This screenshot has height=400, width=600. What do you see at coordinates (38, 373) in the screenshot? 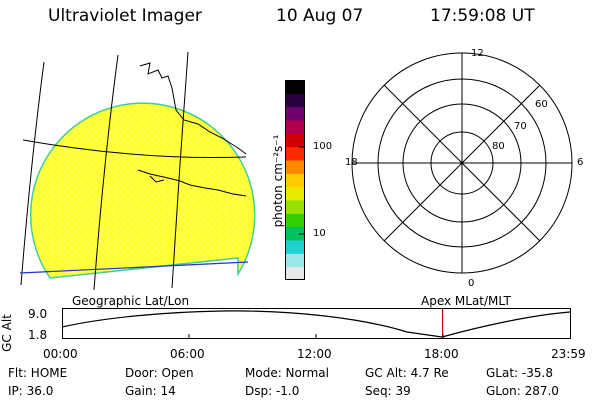
I see `status-flt: Flt: HOME` at bounding box center [38, 373].